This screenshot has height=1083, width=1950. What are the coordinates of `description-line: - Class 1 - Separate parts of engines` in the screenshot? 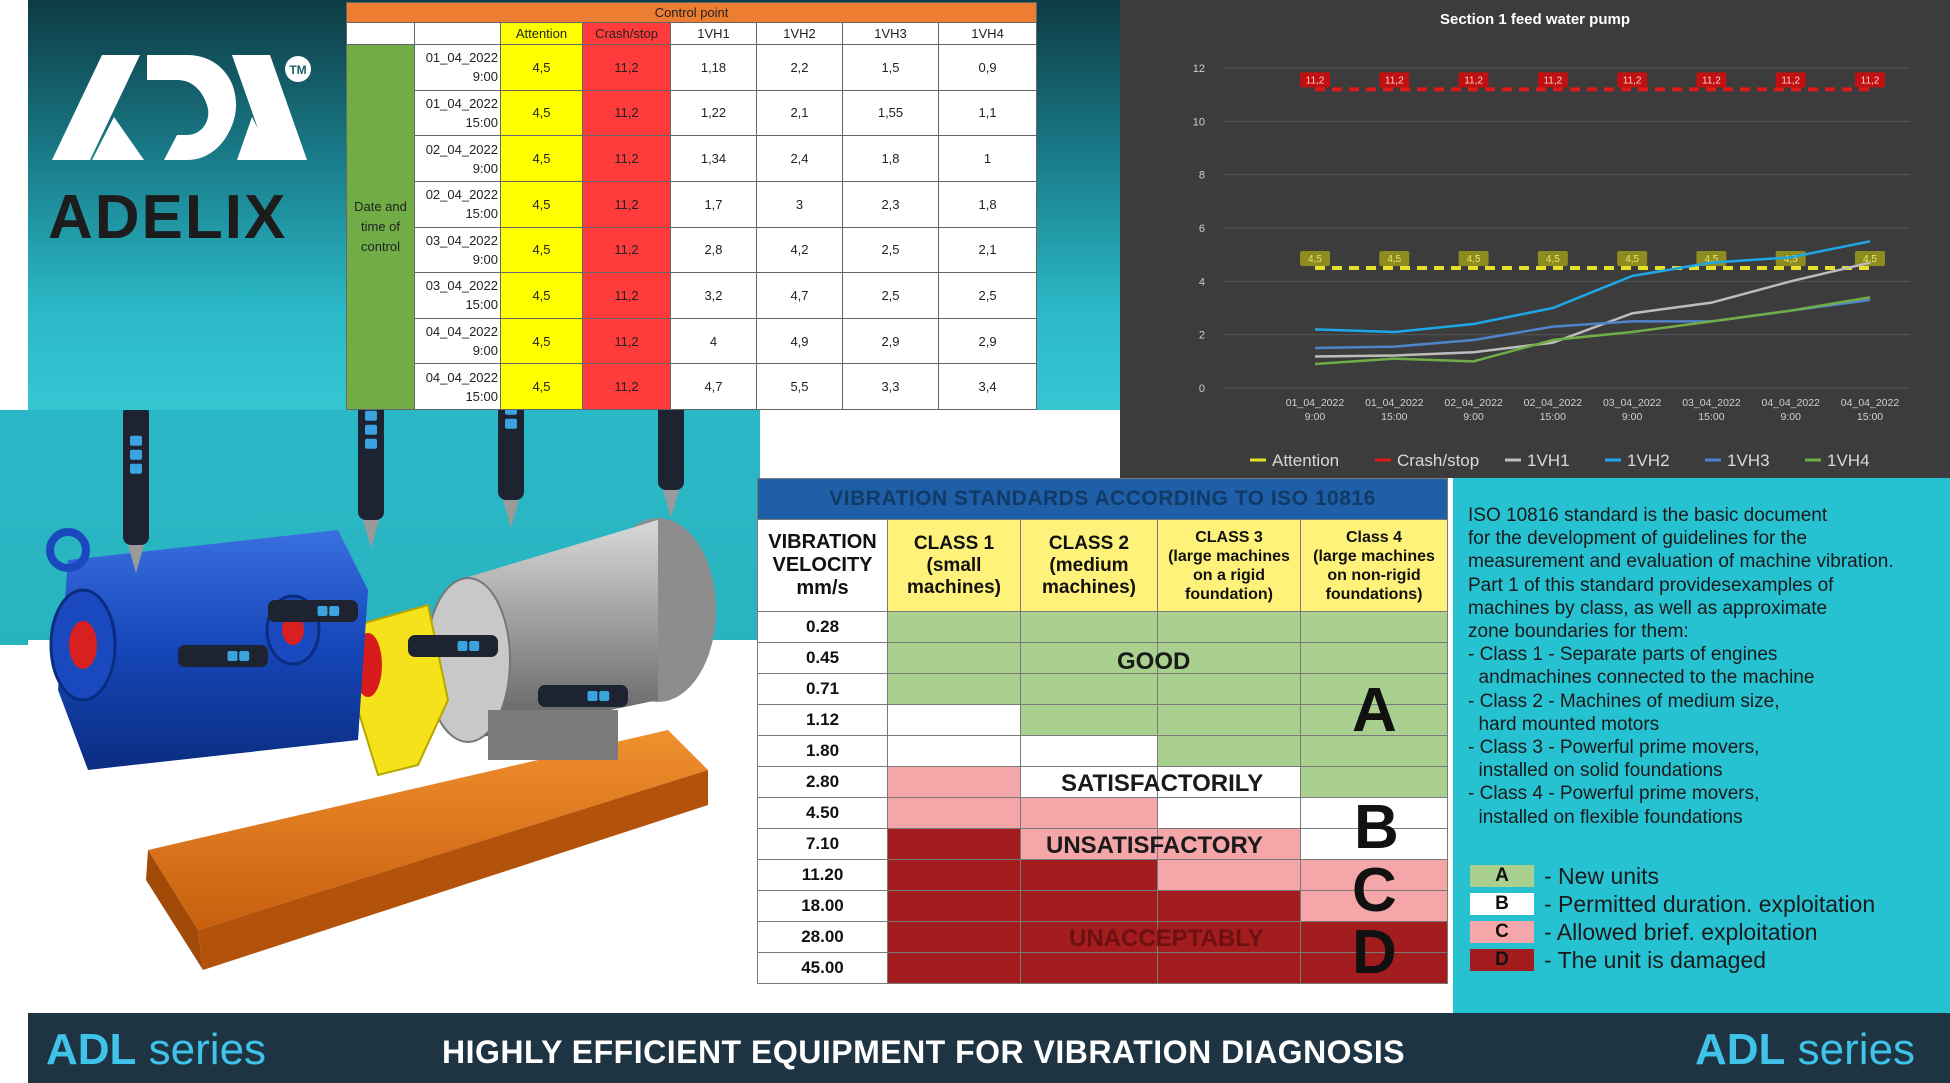 It's located at (1623, 655).